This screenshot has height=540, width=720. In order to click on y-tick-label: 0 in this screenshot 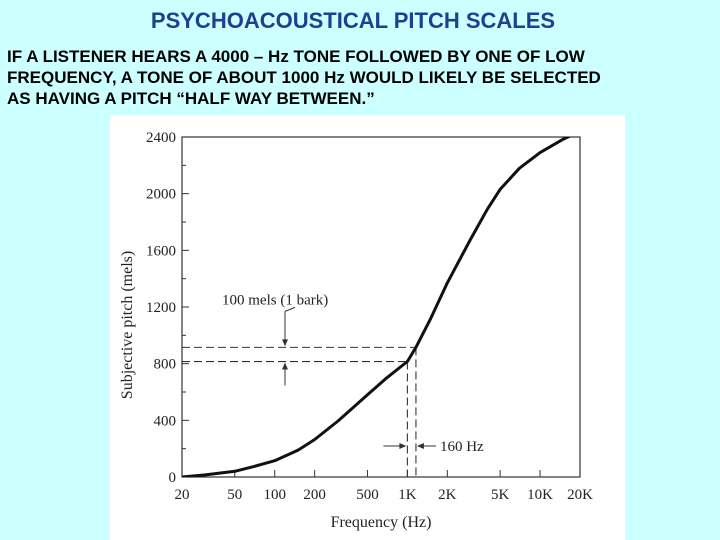, I will do `click(173, 478)`.